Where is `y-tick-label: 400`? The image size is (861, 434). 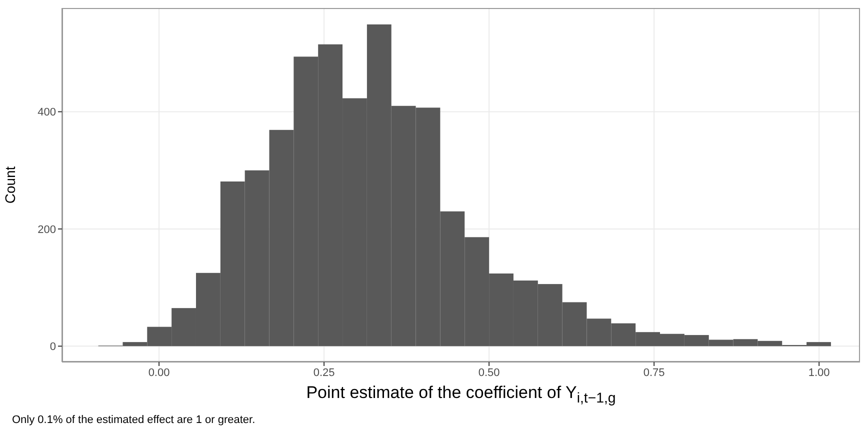 y-tick-label: 400 is located at coordinates (47, 112).